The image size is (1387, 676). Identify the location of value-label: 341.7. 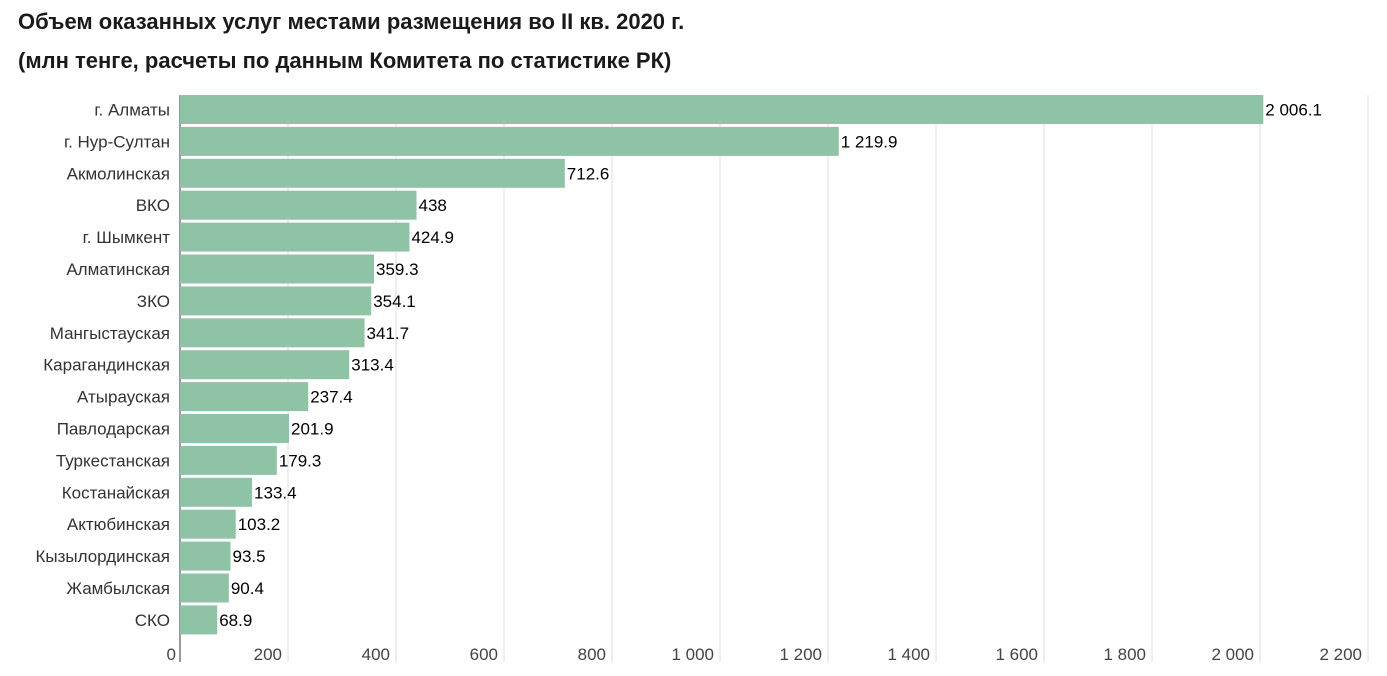
(388, 333).